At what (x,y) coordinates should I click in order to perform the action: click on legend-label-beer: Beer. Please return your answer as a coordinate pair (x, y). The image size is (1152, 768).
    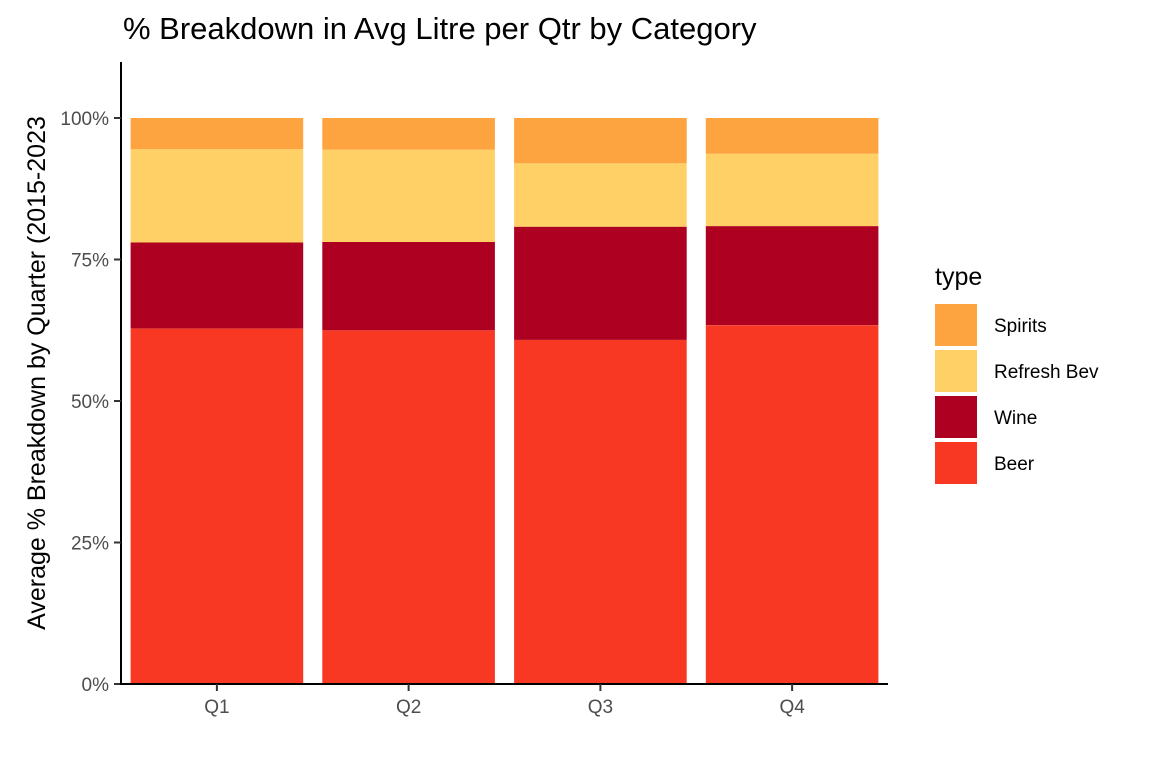
    Looking at the image, I should click on (1014, 464).